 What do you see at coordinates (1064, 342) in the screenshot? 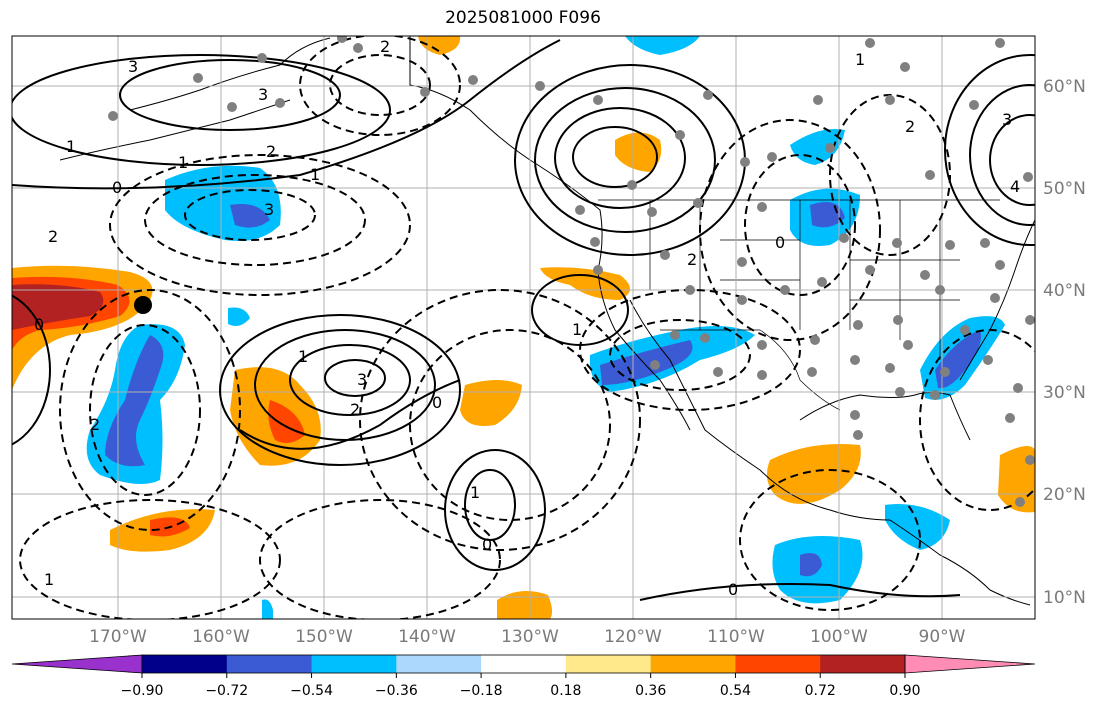
I see `latitude-axis: 60°N 50°N 40°N 30°N 20°N 10°N` at bounding box center [1064, 342].